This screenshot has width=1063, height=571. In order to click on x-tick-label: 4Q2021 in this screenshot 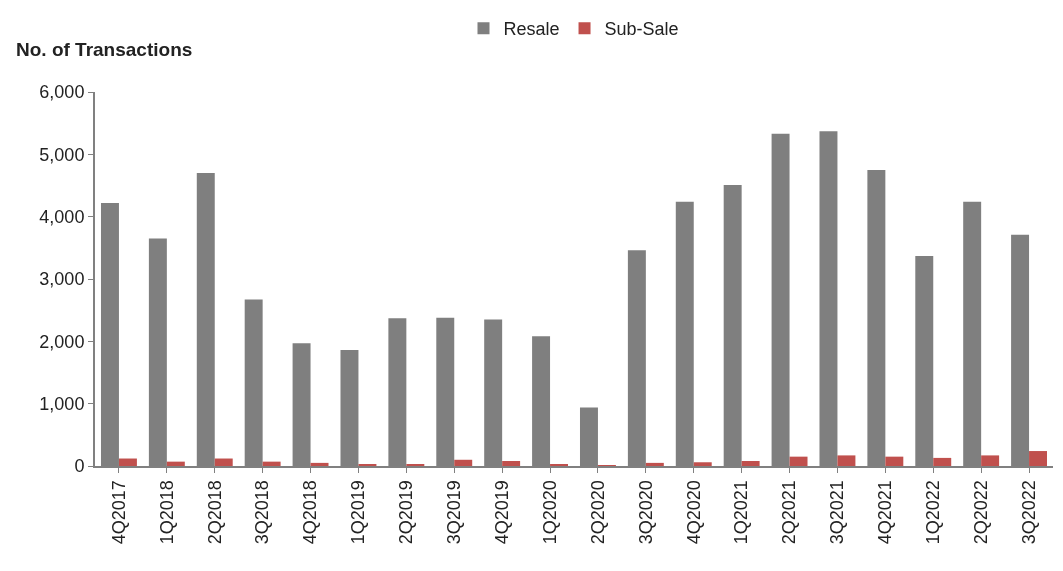, I will do `click(885, 512)`.